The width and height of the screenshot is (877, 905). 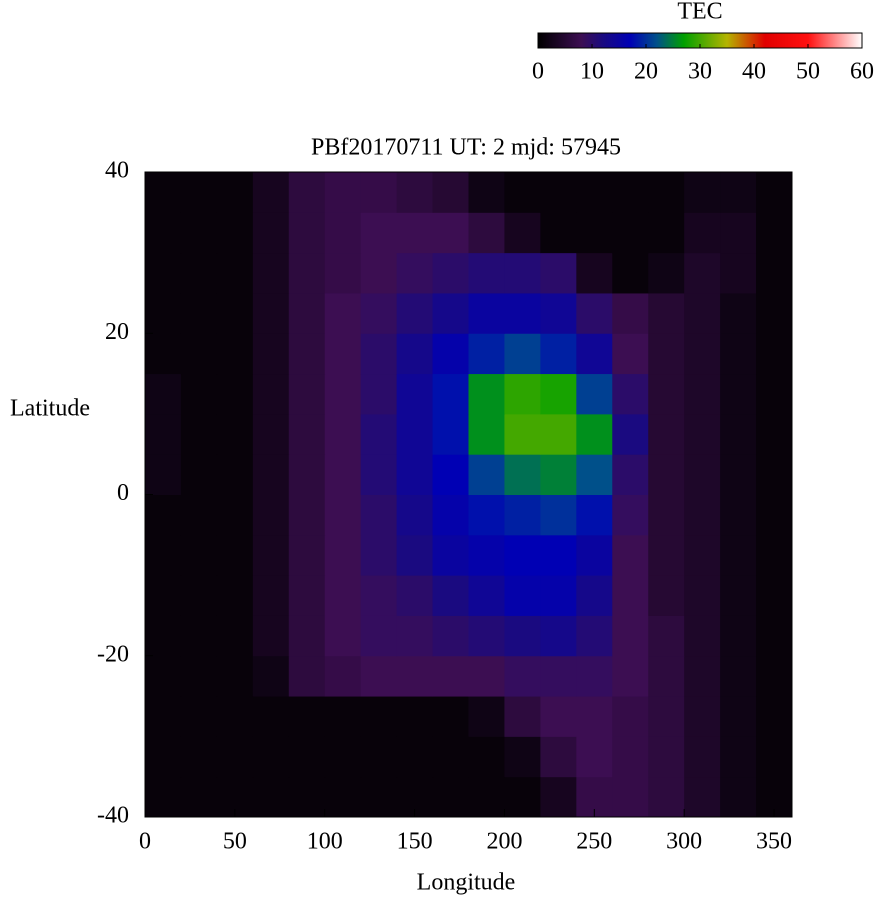 I want to click on x-tick-label: 350, so click(x=774, y=842).